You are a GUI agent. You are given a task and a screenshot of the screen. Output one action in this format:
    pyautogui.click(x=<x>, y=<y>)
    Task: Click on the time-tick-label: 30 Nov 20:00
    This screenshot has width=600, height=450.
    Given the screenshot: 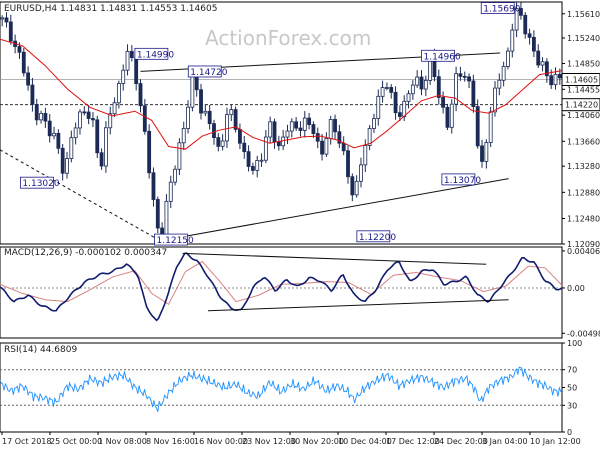 What is the action you would take?
    pyautogui.click(x=317, y=441)
    